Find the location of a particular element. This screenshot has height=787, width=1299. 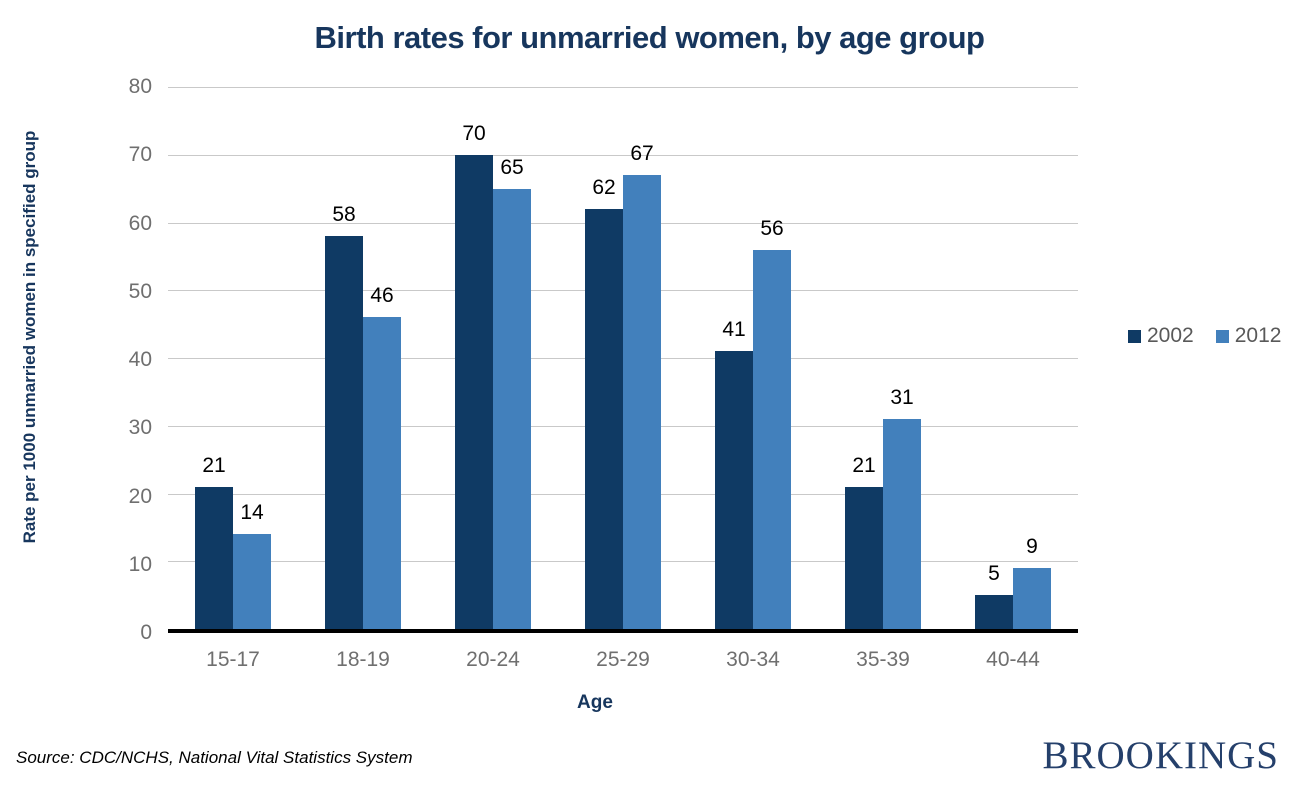

bar-group-30-34: 41 56 is located at coordinates (753, 358).